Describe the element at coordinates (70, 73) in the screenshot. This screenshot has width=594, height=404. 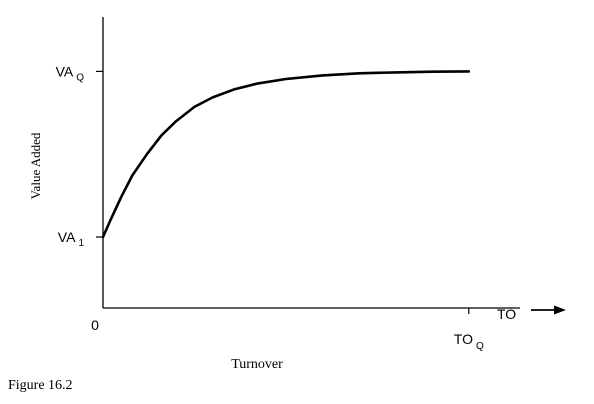
I see `y-tick-label-1: VA Q` at that location.